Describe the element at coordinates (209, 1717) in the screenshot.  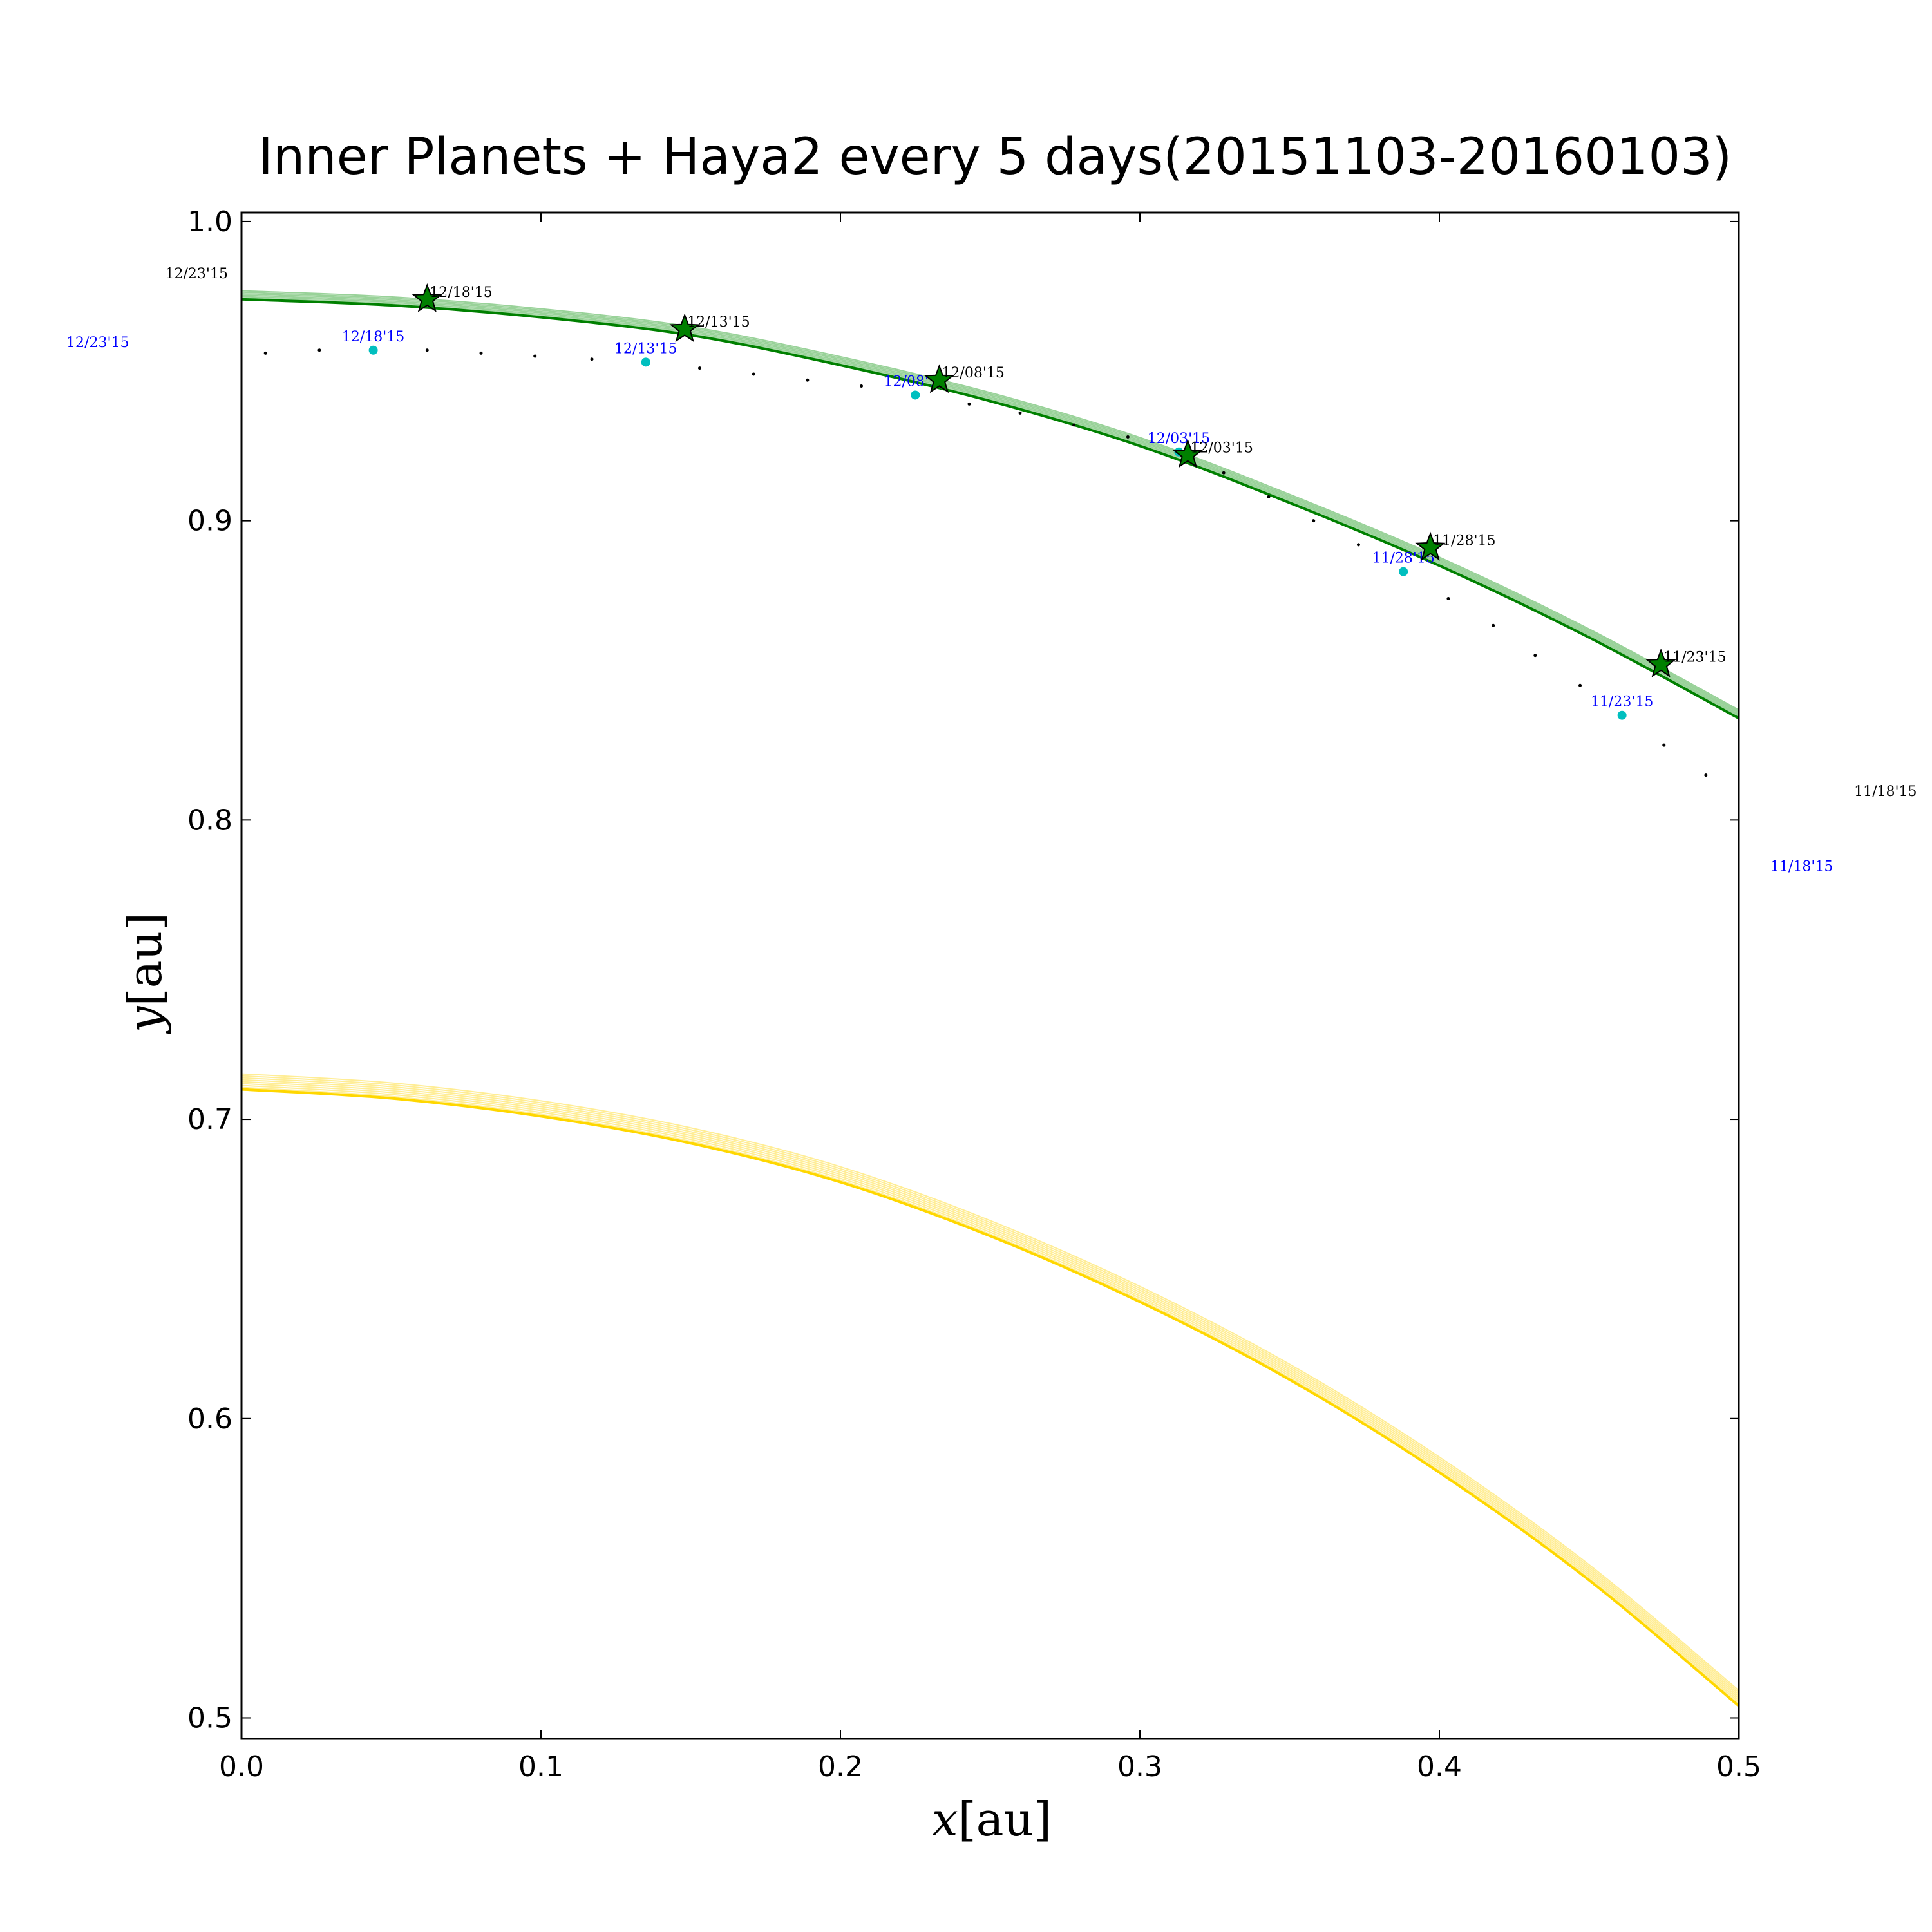
I see `y-tick-label: 0.5` at that location.